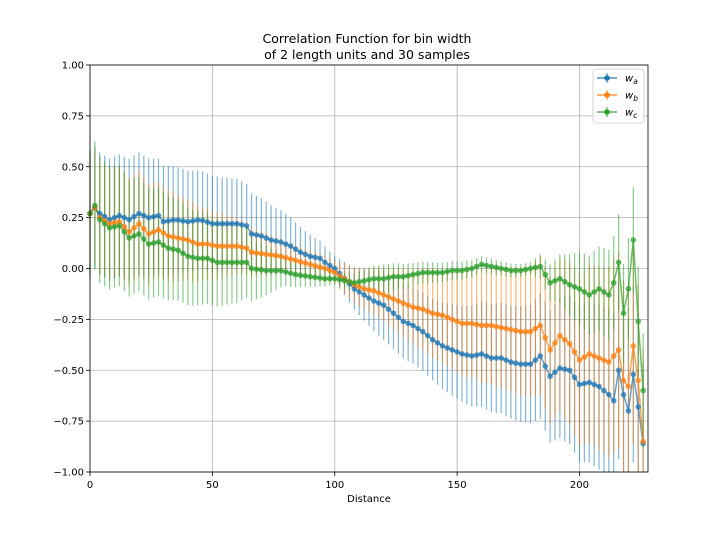  I want to click on x-tick-label: 50, so click(212, 485).